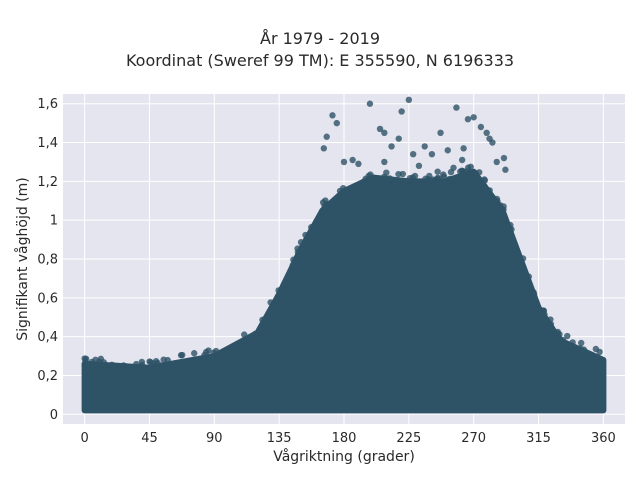 The width and height of the screenshot is (640, 480). Describe the element at coordinates (47, 376) in the screenshot. I see `y-tick-label: 0,2` at that location.